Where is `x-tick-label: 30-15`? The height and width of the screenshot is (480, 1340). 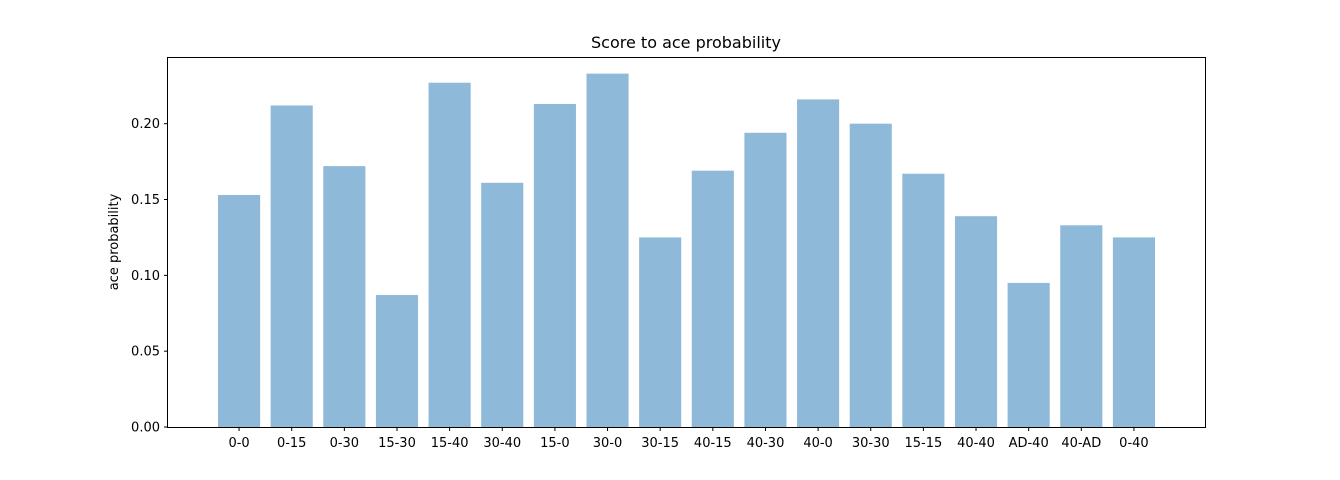
x-tick-label: 30-15 is located at coordinates (660, 443).